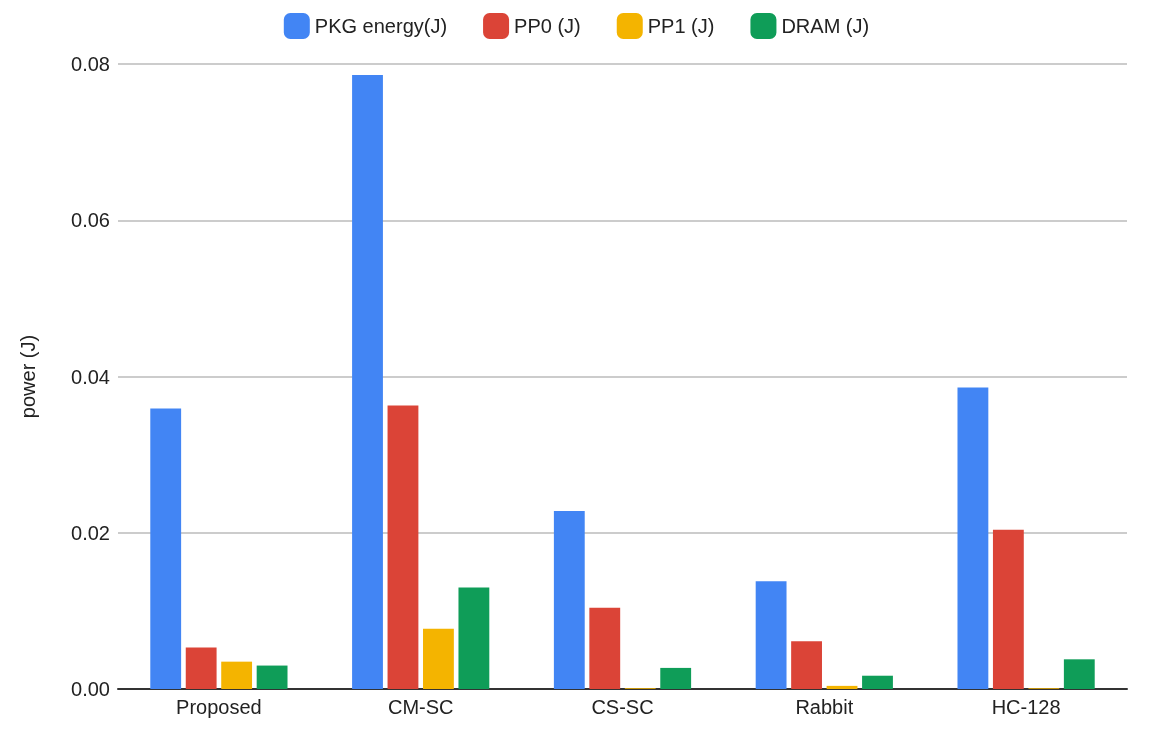 This screenshot has height=735, width=1153. I want to click on y-tick-label: 0.02, so click(90, 532).